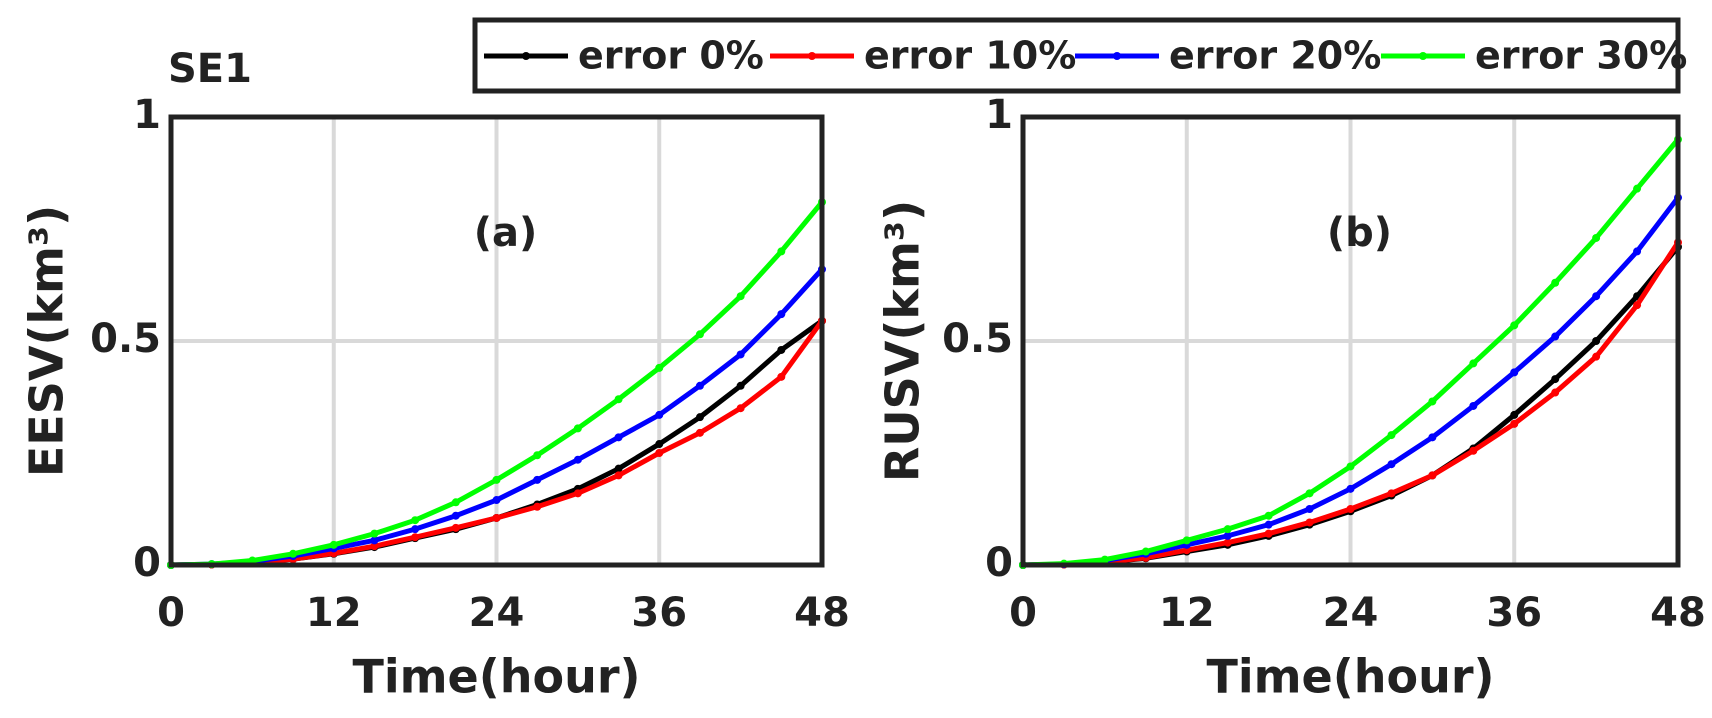 Image resolution: width=1712 pixels, height=718 pixels. I want to click on legend-label: error 30%, so click(1581, 56).